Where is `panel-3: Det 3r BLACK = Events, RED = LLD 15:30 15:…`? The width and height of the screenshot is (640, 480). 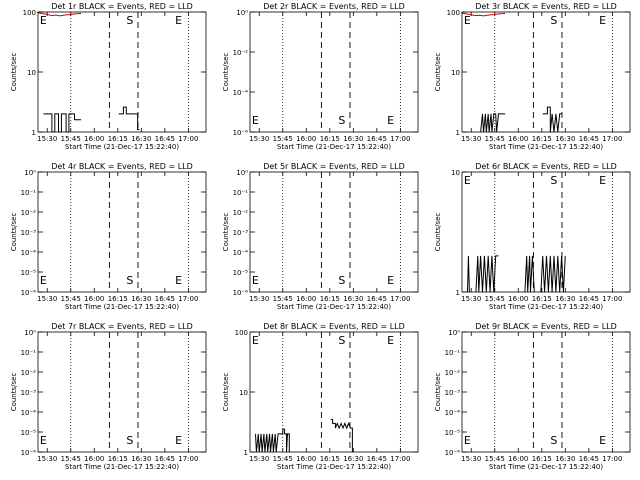 panel-3: Det 3r BLACK = Events, RED = LLD 15:30 15:… is located at coordinates (532, 76).